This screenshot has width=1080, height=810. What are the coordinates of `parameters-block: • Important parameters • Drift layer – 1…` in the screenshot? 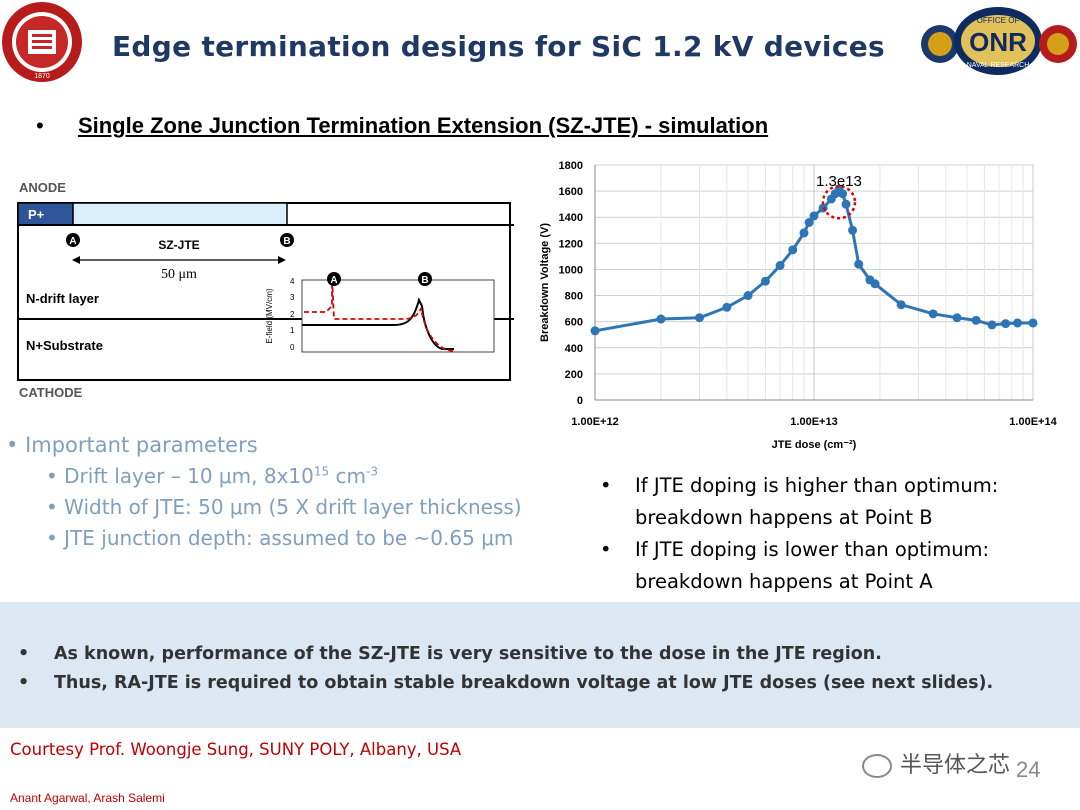 It's located at (264, 491).